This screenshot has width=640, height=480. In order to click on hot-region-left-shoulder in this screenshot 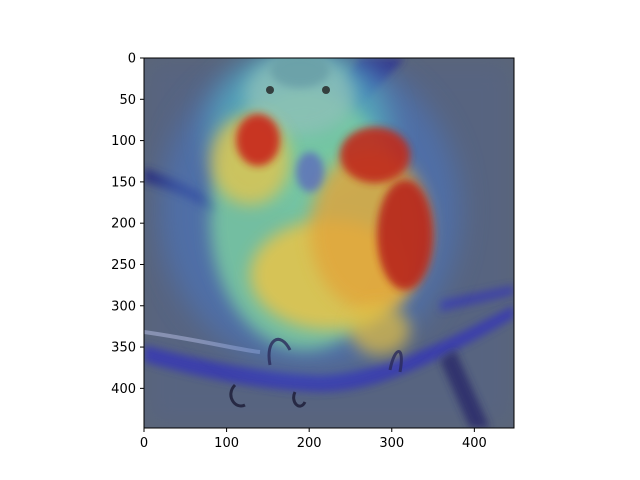, I will do `click(258, 140)`.